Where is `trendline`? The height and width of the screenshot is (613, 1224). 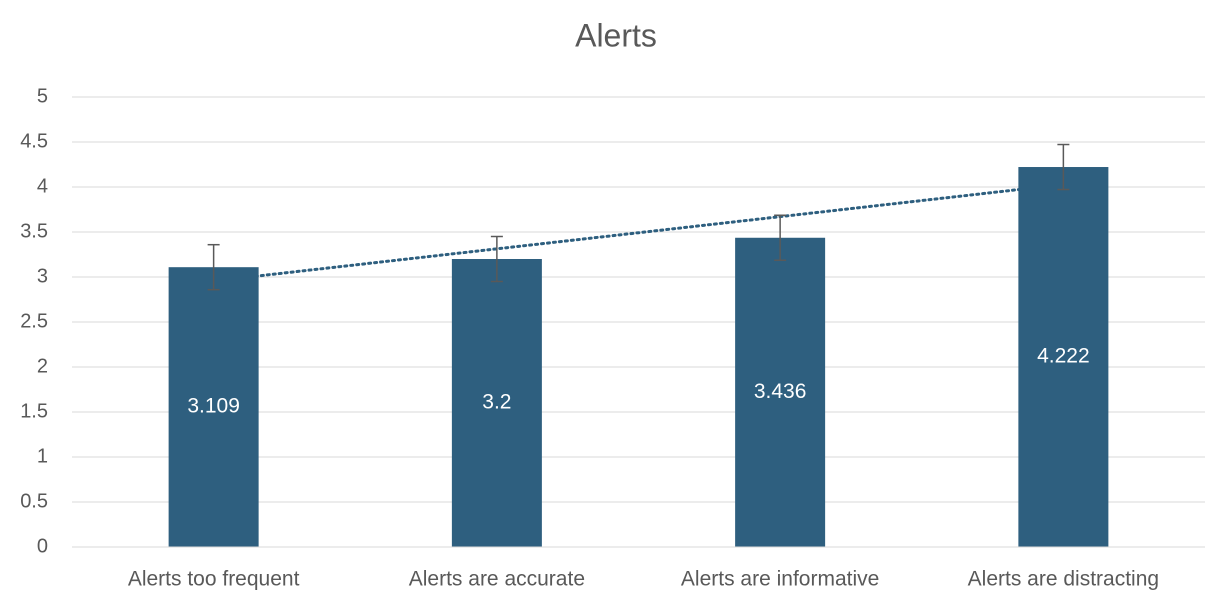
trendline is located at coordinates (638, 232).